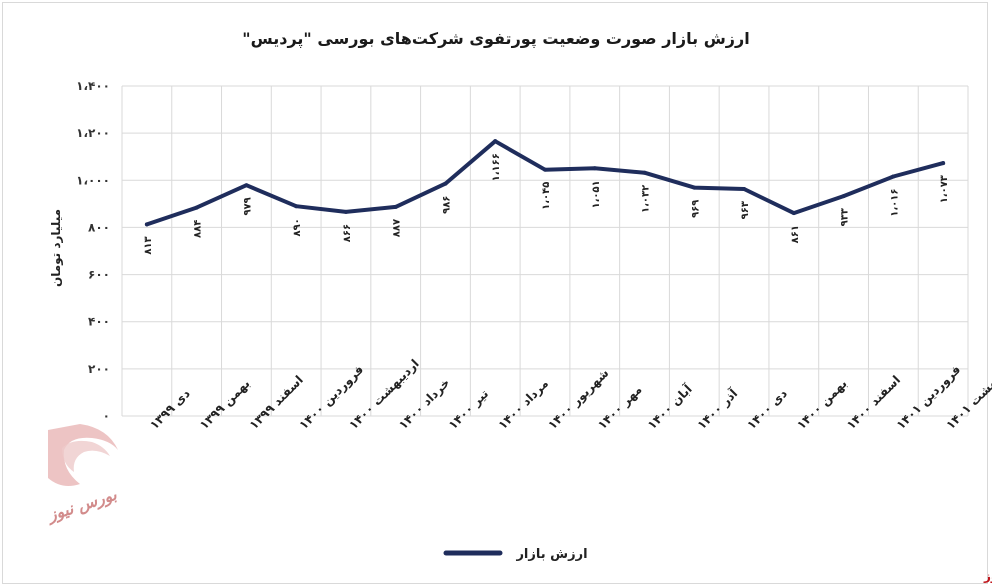 The height and width of the screenshot is (588, 992). I want to click on x-tick-label: خرداد ۱۴۰۰, so click(424, 404).